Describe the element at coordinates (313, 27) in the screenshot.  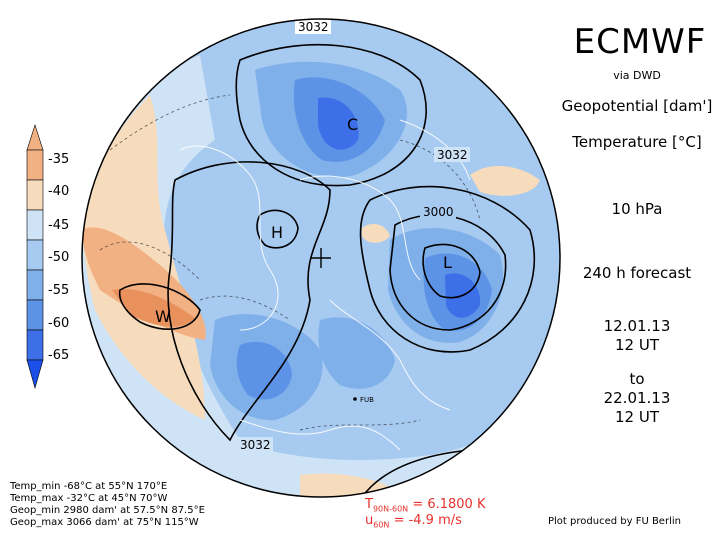
I see `contour-label-top: 3032` at that location.